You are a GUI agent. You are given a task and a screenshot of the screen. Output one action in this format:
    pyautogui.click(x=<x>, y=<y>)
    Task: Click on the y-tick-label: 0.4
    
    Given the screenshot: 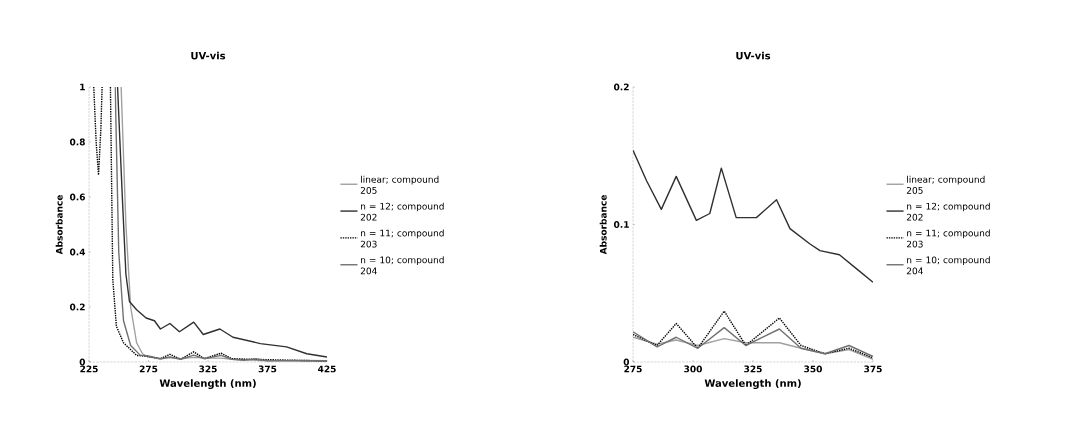 What is the action you would take?
    pyautogui.click(x=77, y=252)
    